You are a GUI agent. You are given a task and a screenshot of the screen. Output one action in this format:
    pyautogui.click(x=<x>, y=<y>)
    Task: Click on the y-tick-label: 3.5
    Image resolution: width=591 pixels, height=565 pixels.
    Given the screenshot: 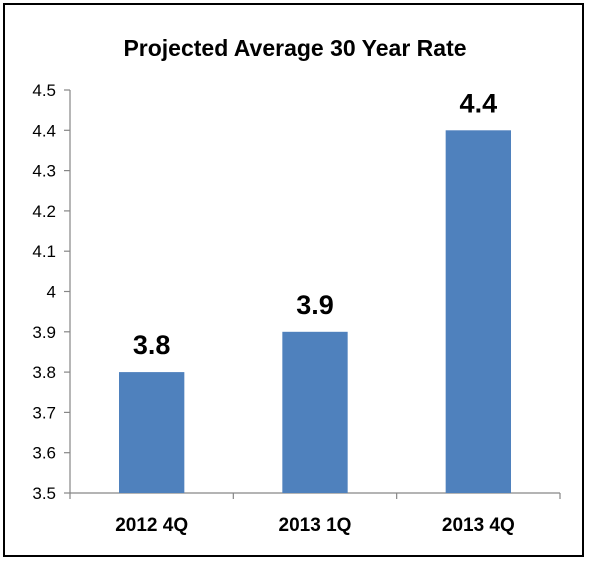 What is the action you would take?
    pyautogui.click(x=44, y=493)
    